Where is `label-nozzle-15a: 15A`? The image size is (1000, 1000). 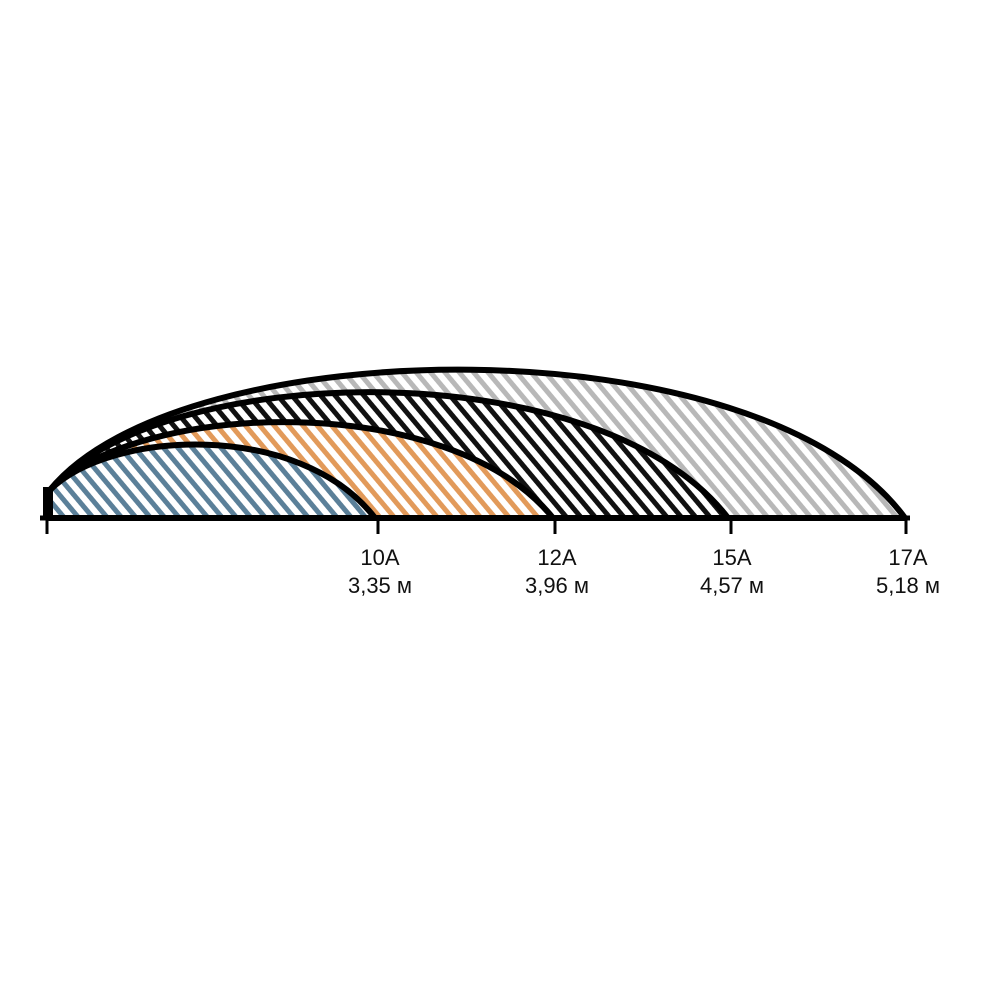 label-nozzle-15a: 15A is located at coordinates (731, 557).